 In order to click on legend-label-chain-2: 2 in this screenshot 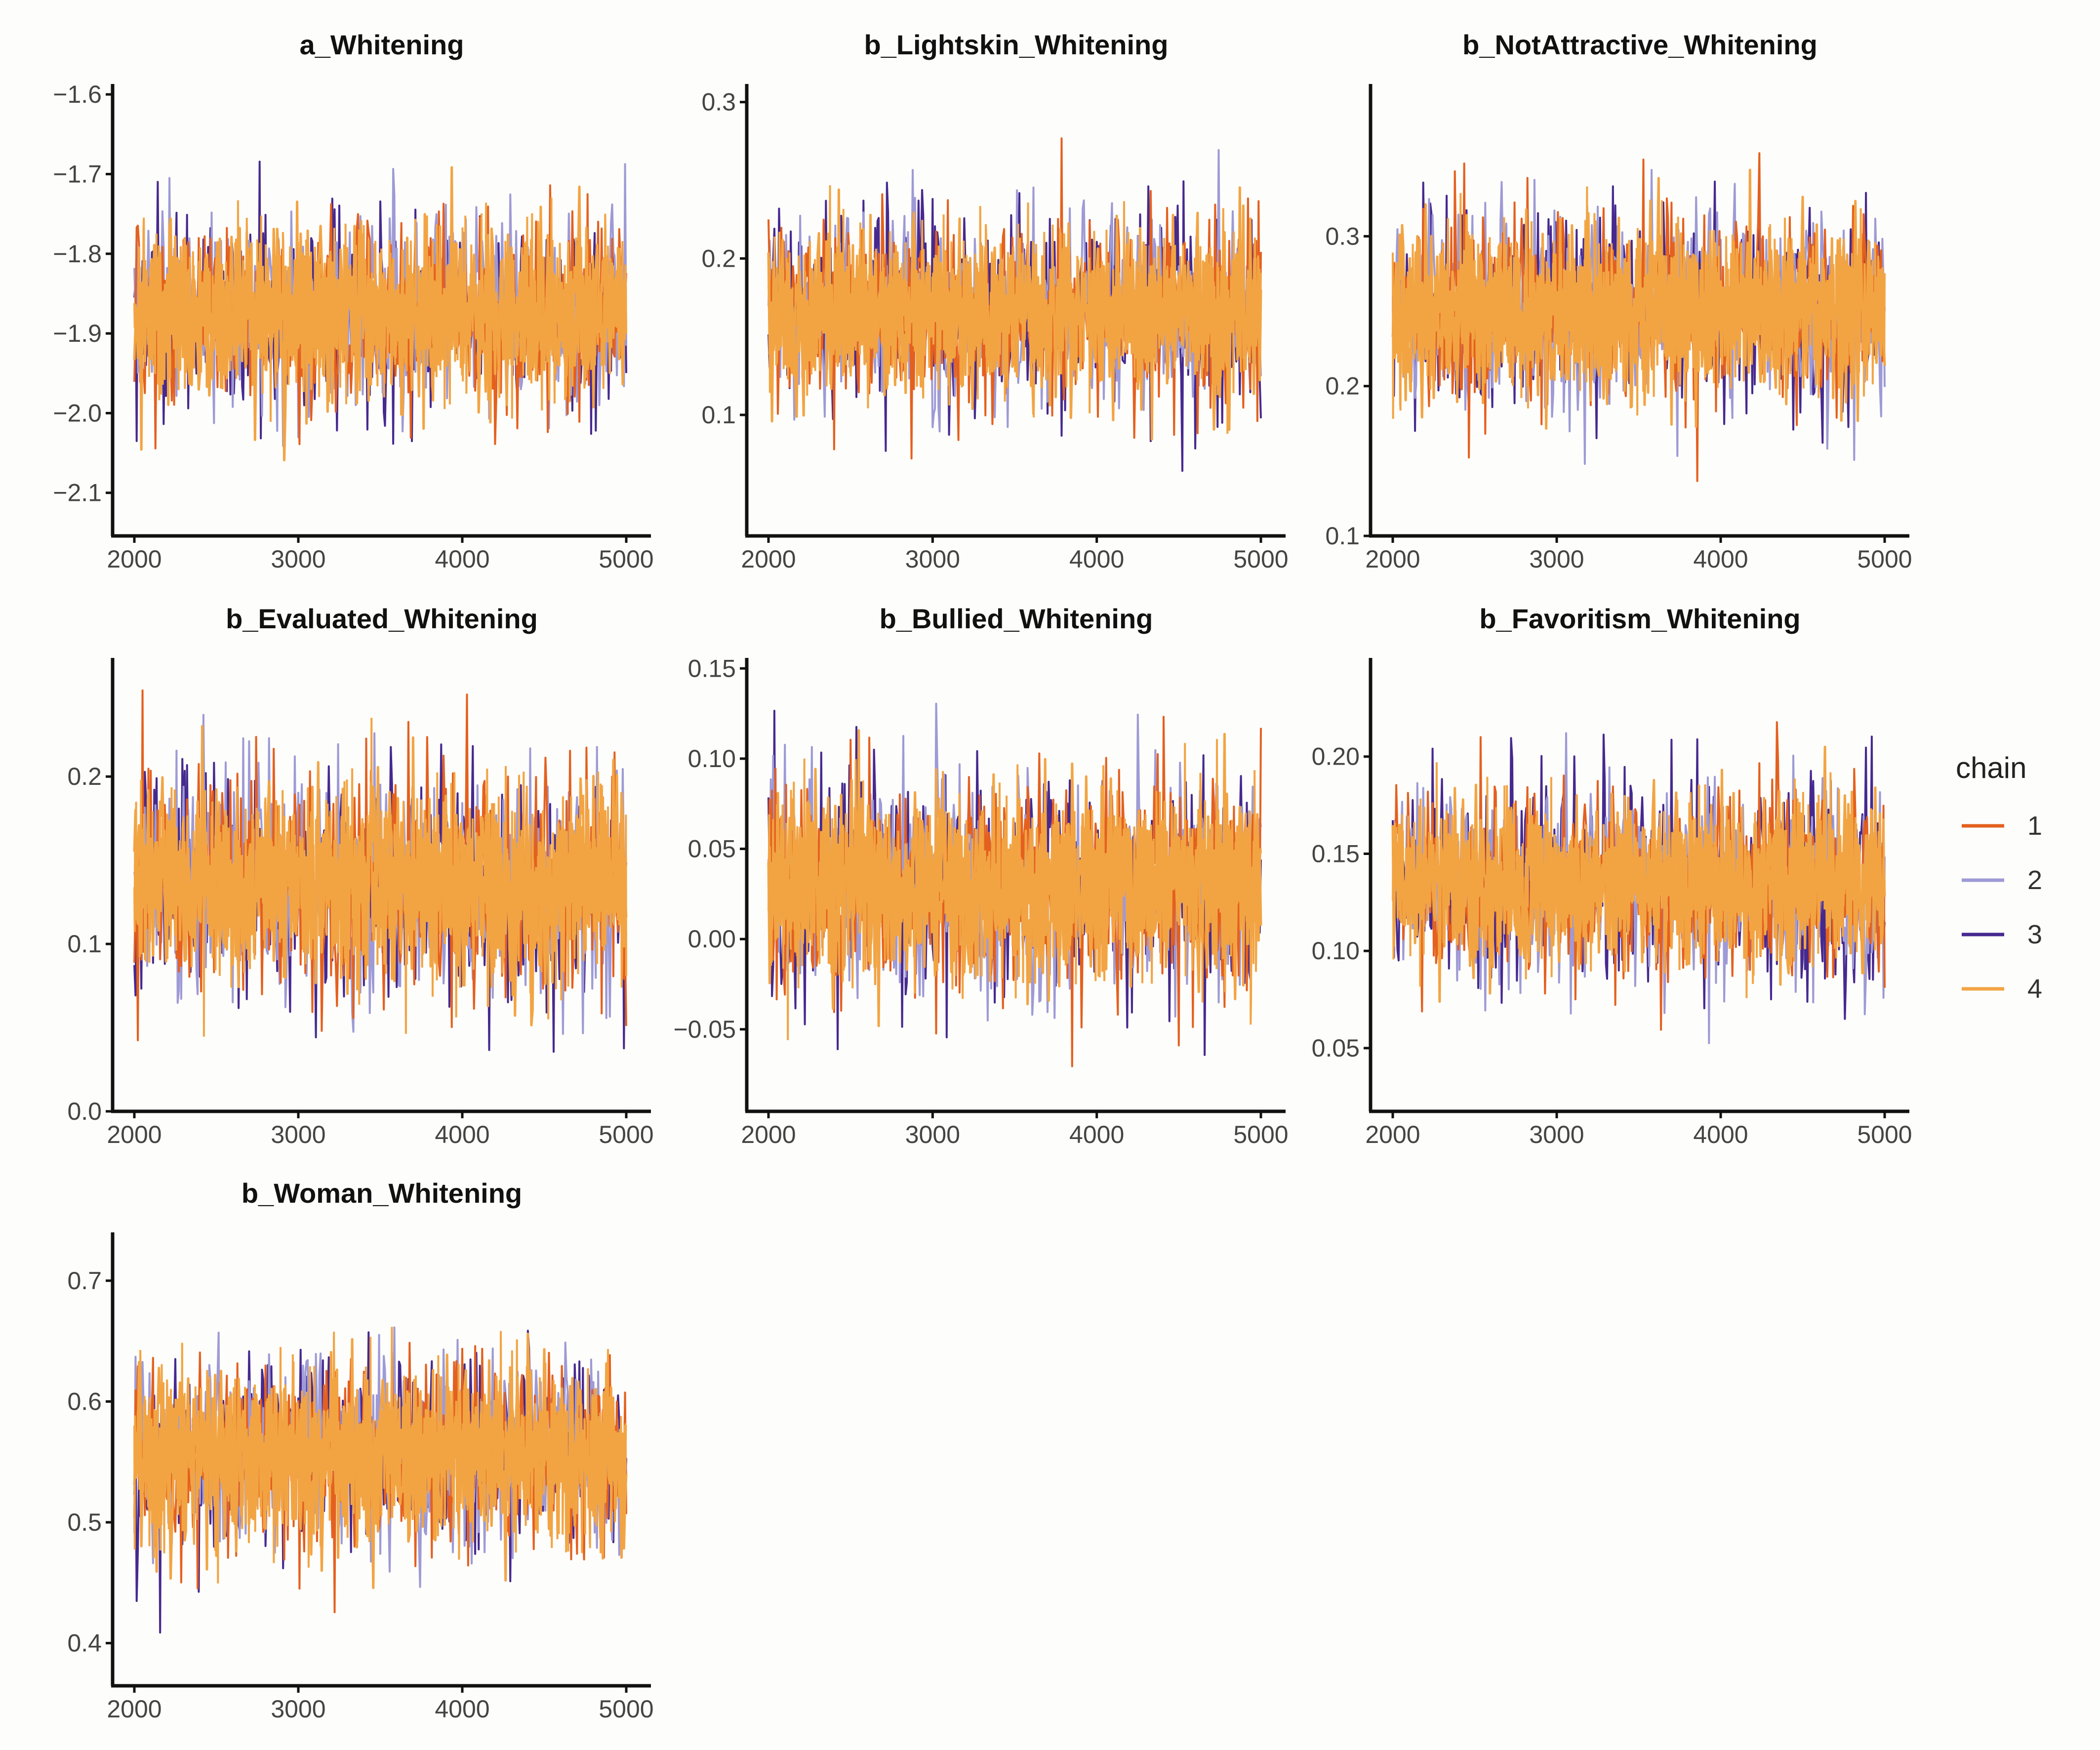, I will do `click(2034, 880)`.